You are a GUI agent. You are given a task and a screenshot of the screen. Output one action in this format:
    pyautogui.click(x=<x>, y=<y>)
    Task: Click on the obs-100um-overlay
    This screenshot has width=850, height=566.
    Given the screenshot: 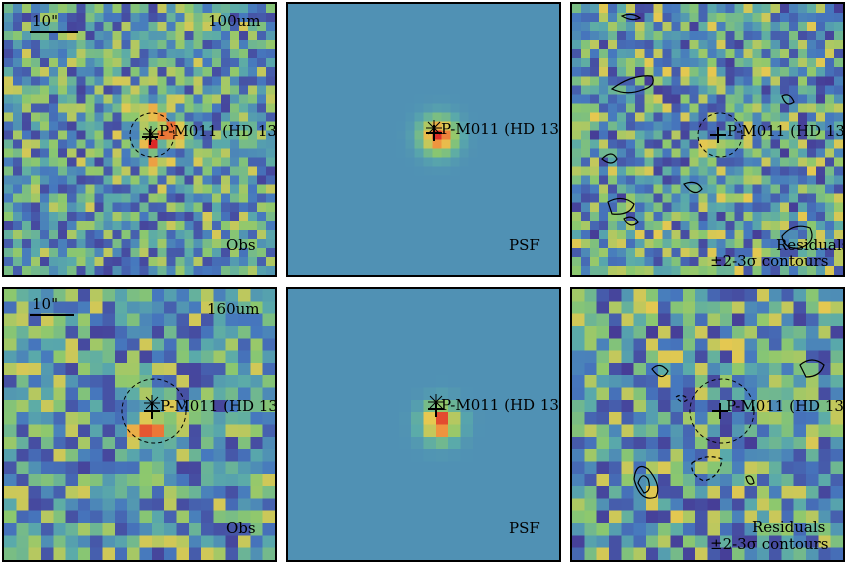 What is the action you would take?
    pyautogui.click(x=102, y=94)
    